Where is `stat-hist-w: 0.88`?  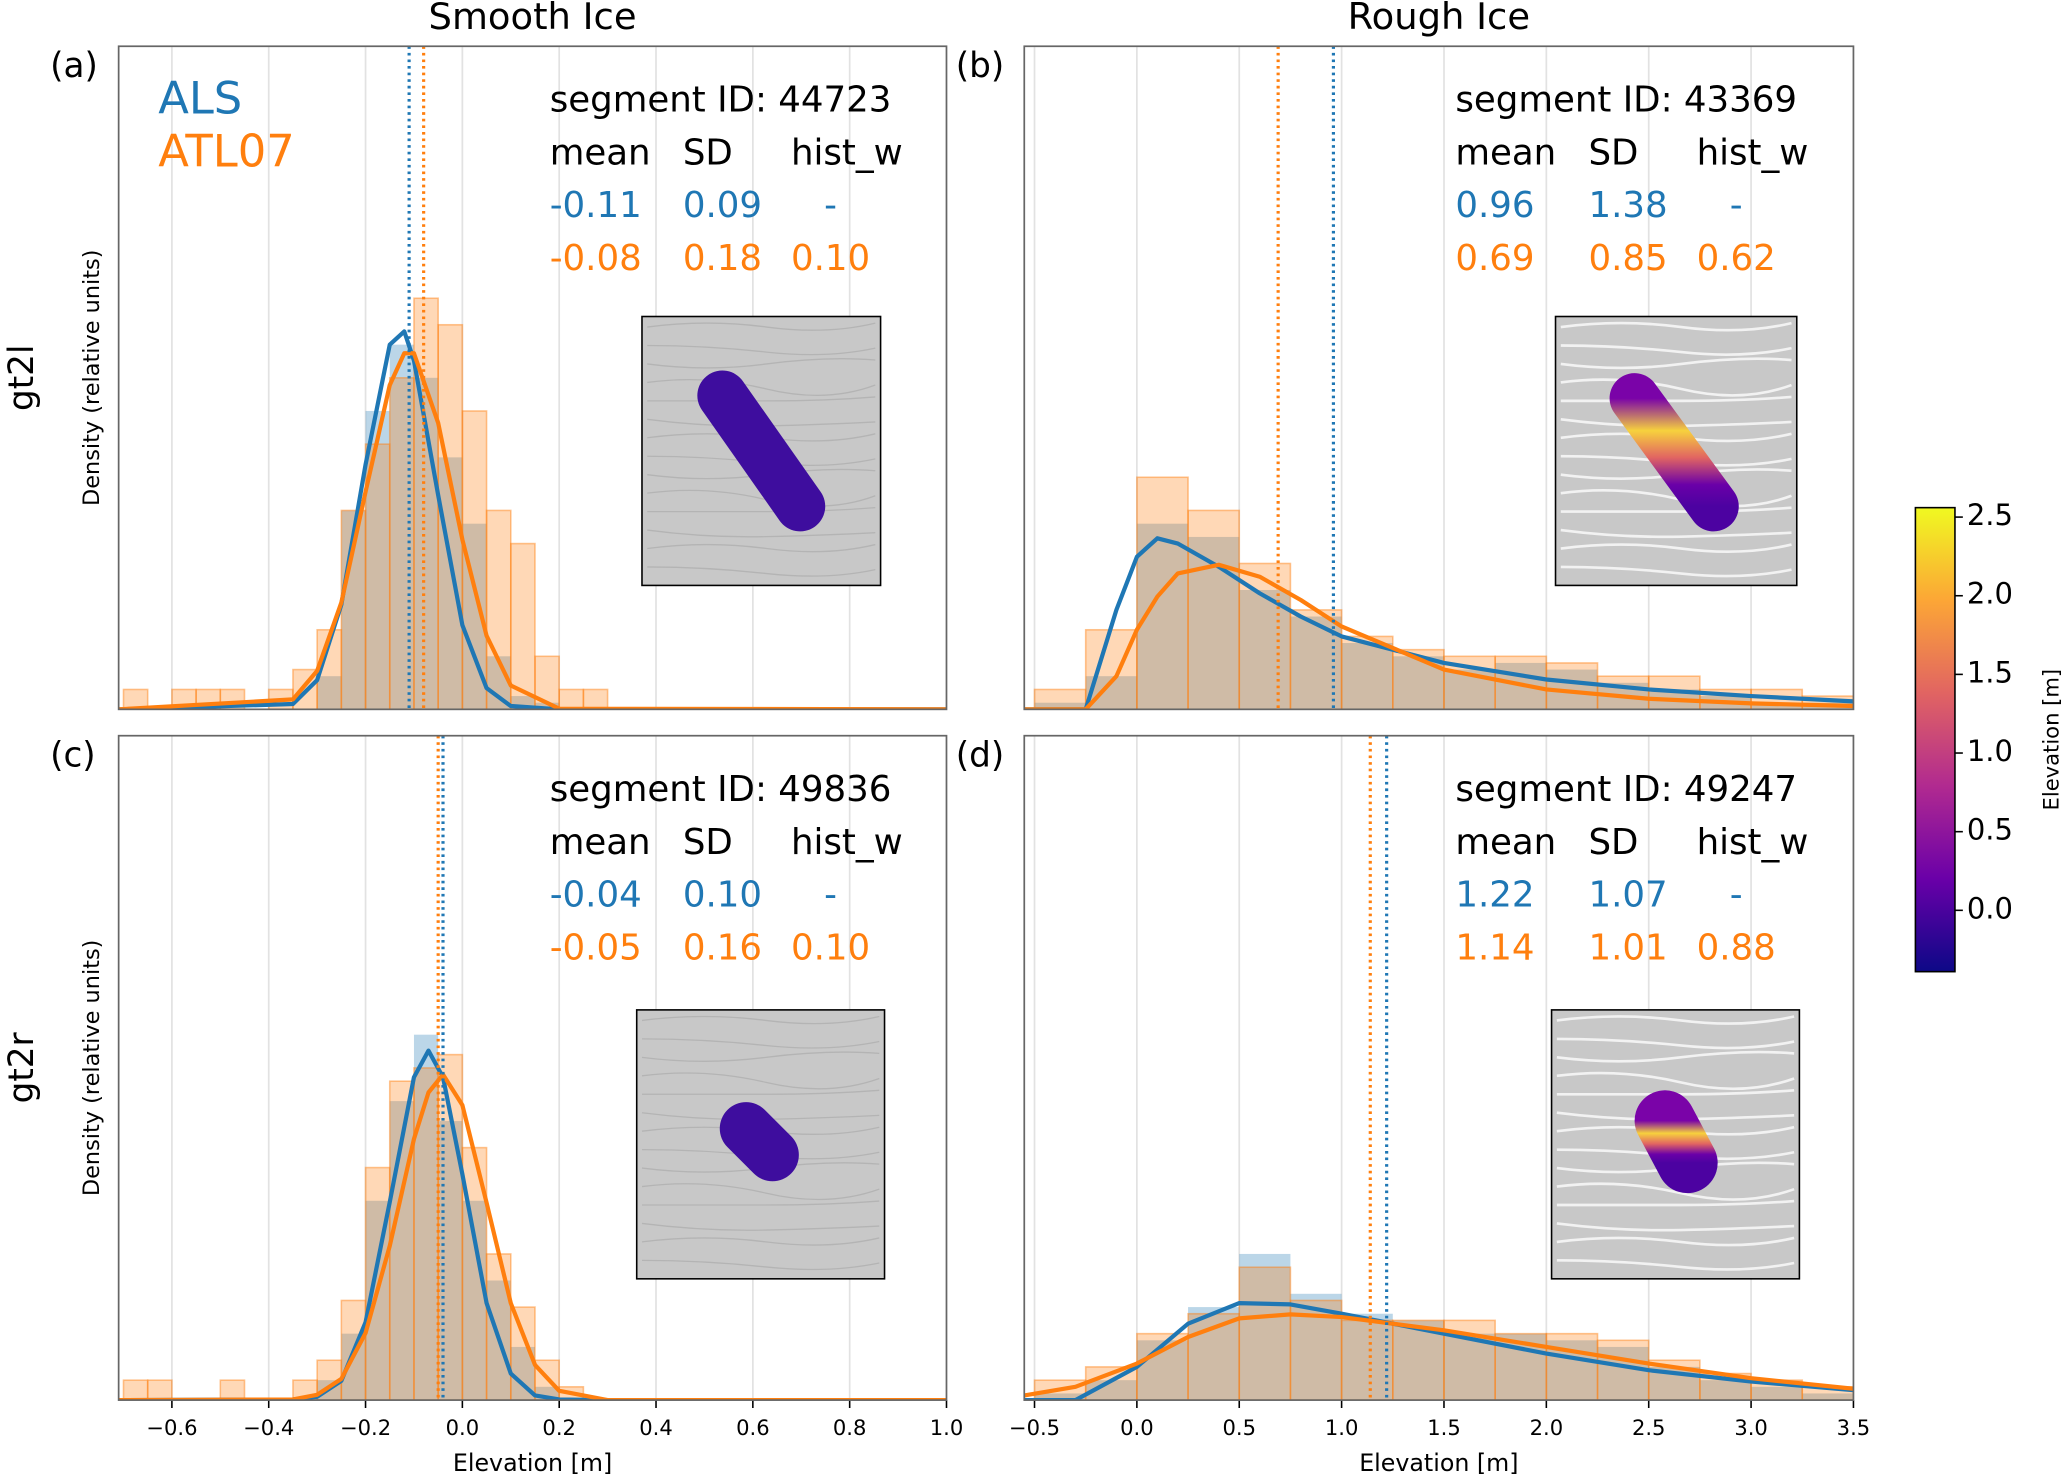
stat-hist-w: 0.88 is located at coordinates (1736, 947).